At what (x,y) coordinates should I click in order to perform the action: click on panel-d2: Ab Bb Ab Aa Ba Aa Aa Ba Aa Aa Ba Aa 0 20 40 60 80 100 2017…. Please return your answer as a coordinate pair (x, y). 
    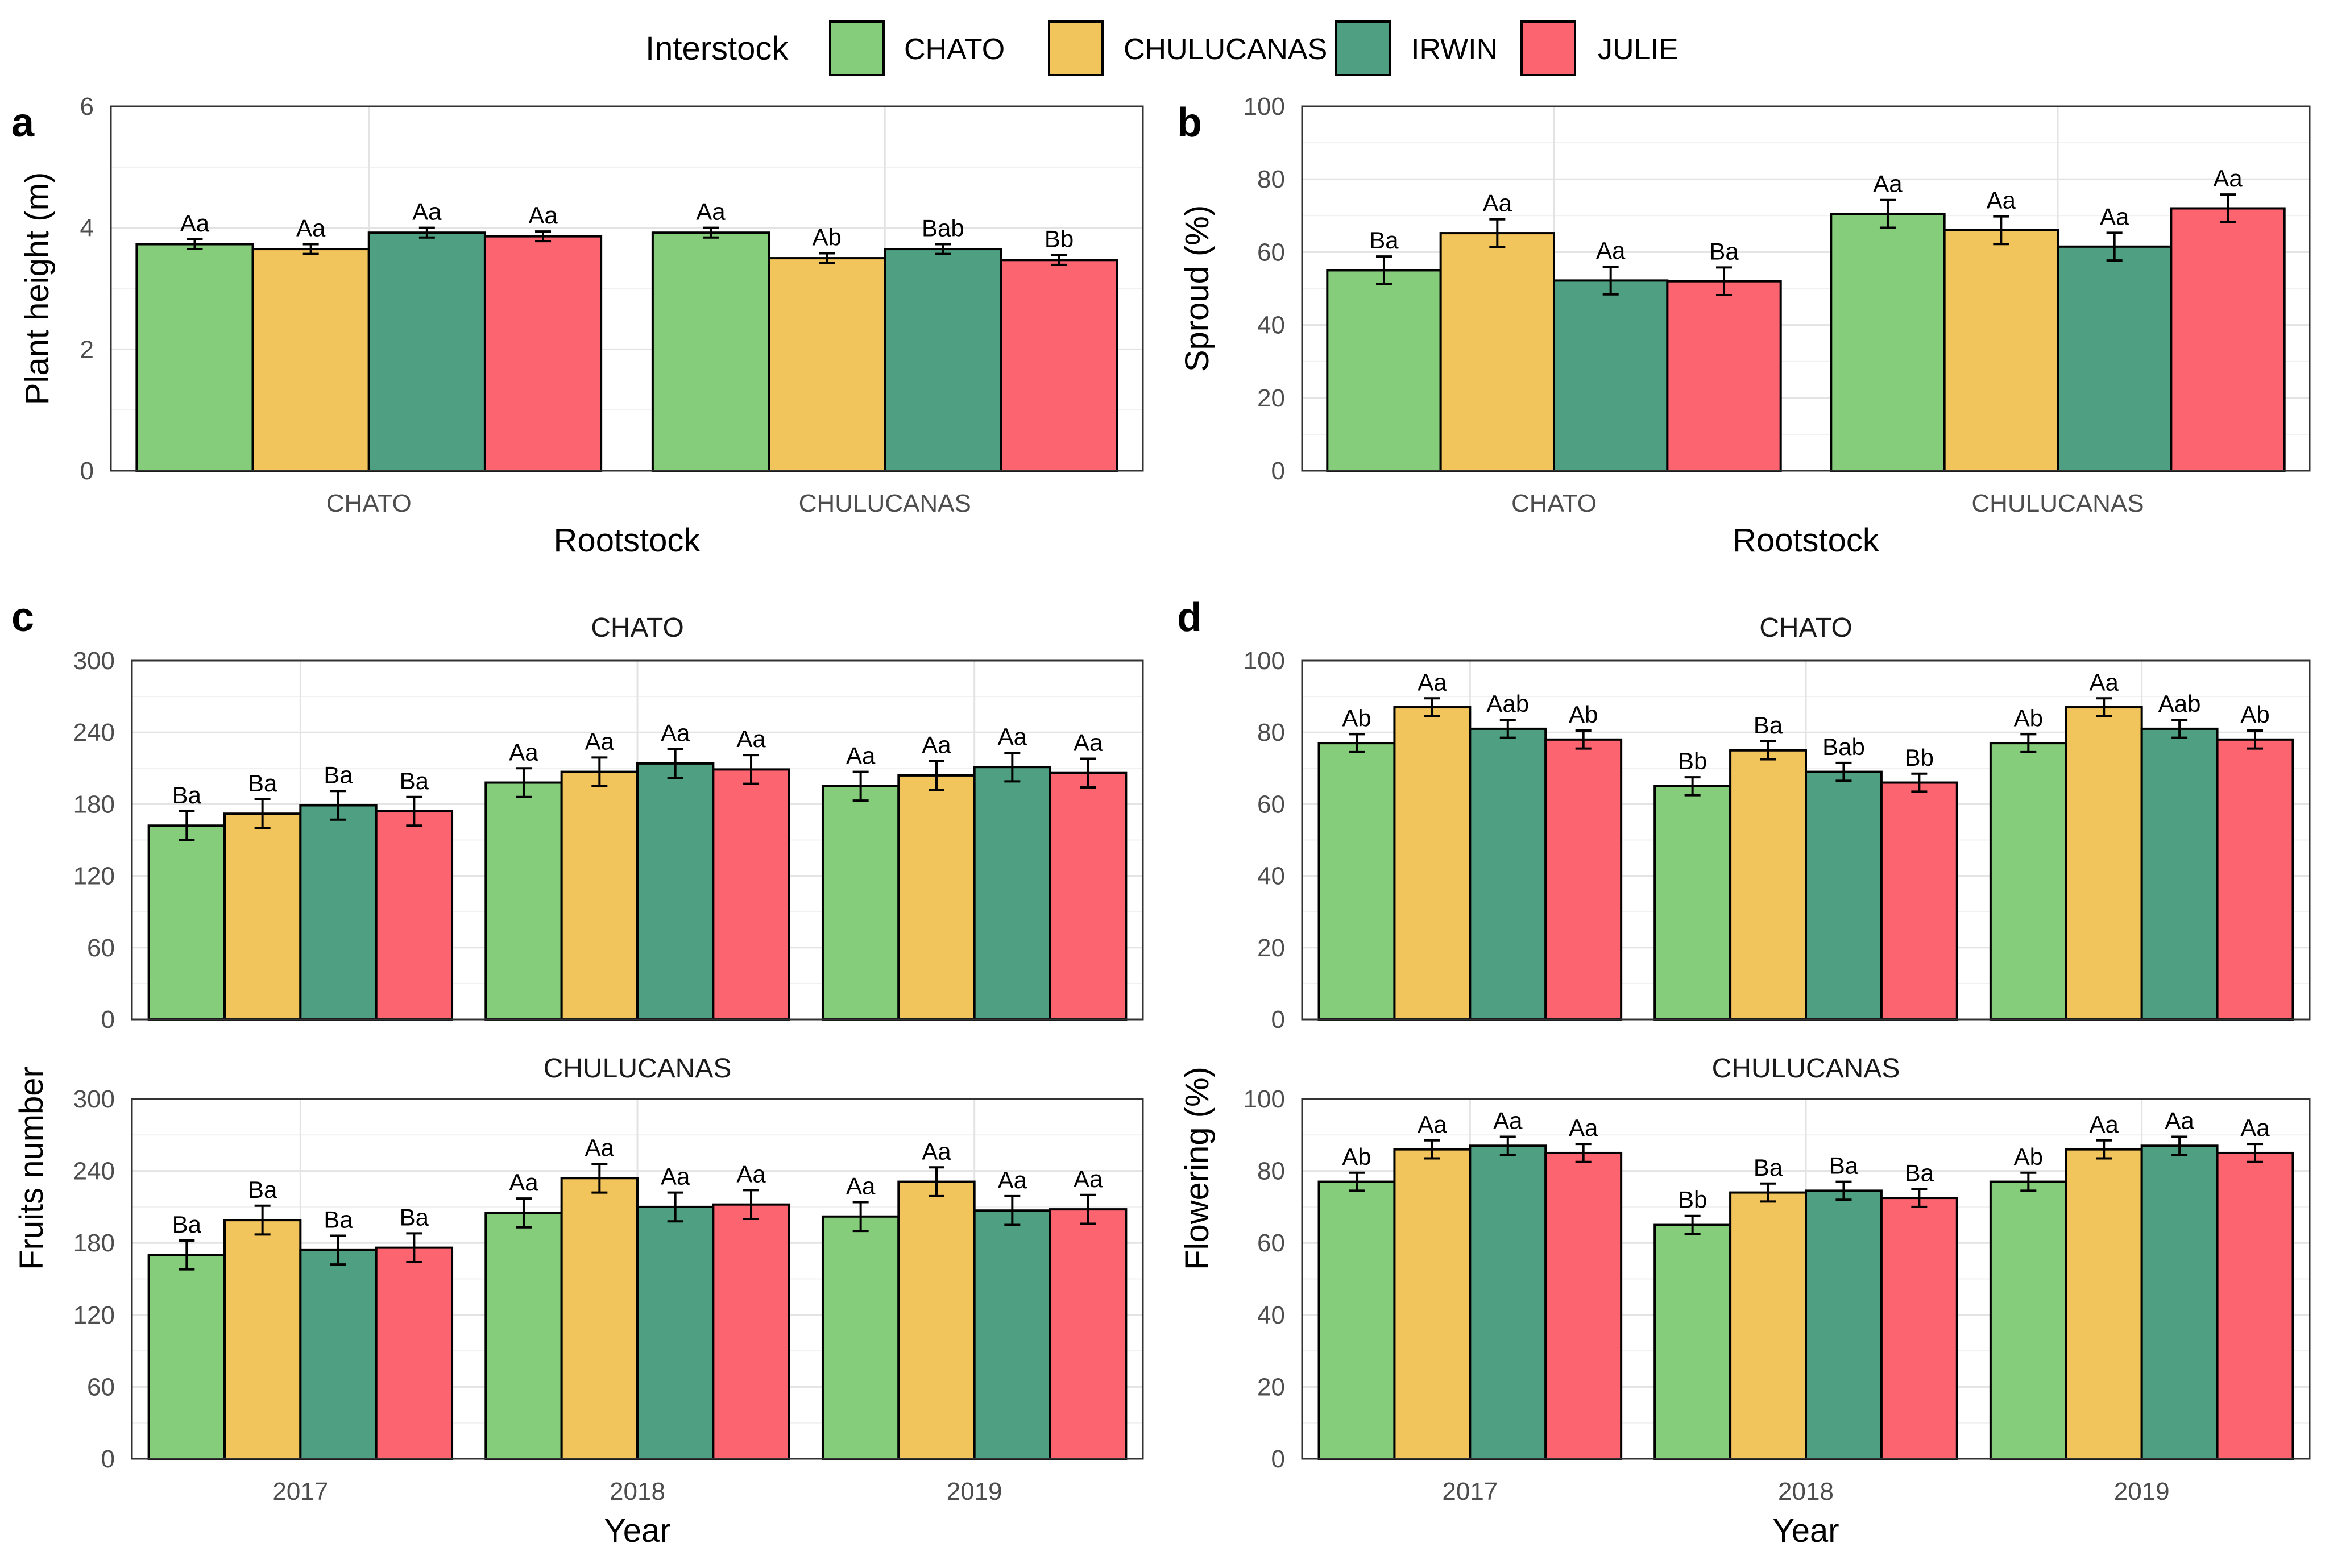
    Looking at the image, I should click on (1777, 1301).